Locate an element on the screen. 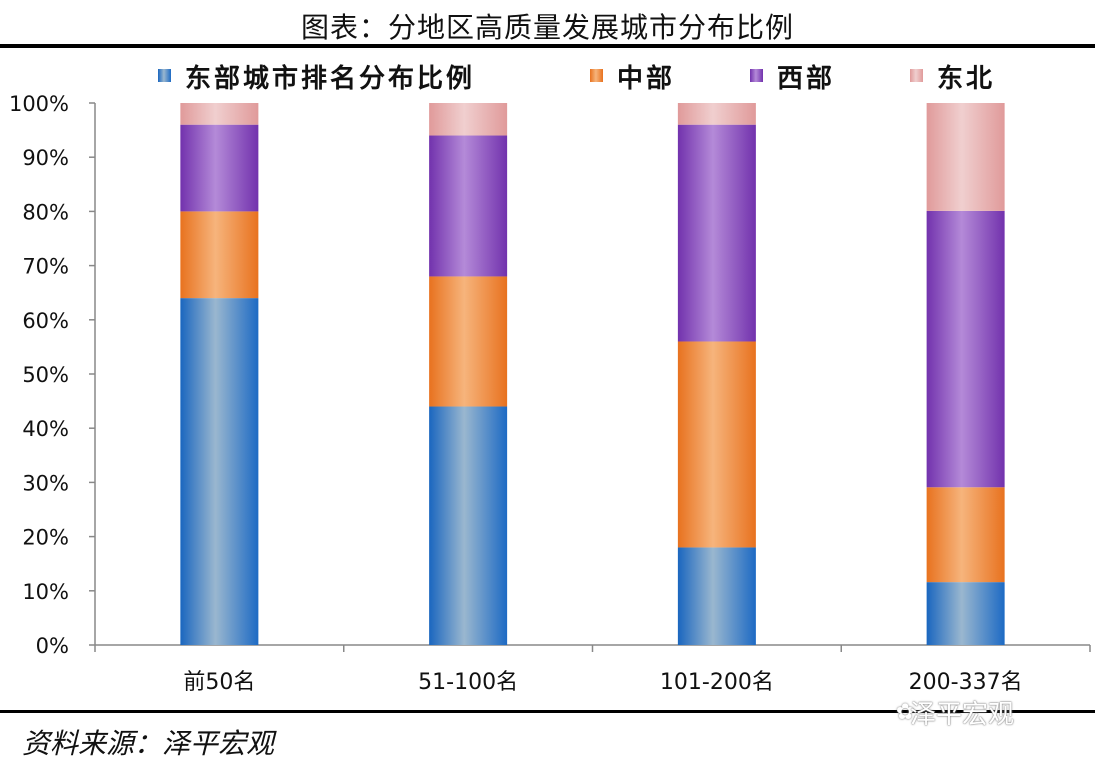 This screenshot has width=1095, height=762. y-tick-label: 80% is located at coordinates (45, 212).